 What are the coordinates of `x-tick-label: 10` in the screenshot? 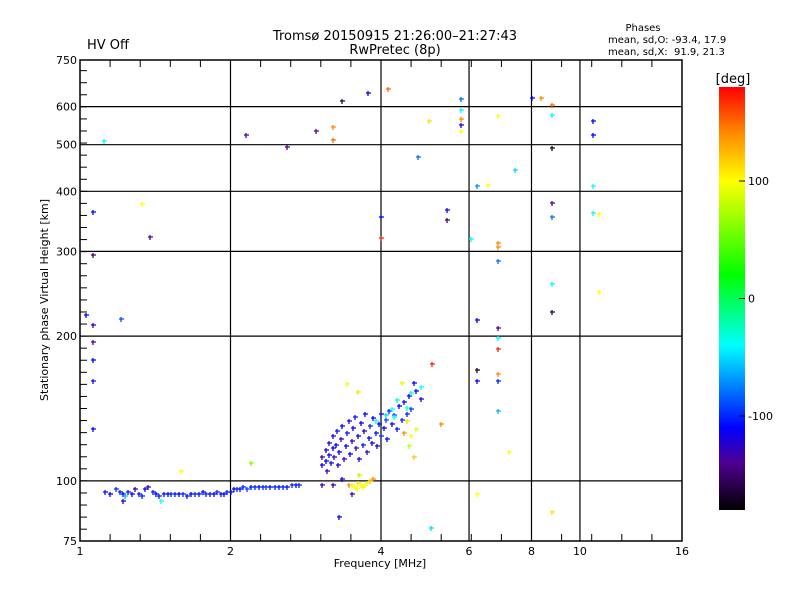 It's located at (580, 551).